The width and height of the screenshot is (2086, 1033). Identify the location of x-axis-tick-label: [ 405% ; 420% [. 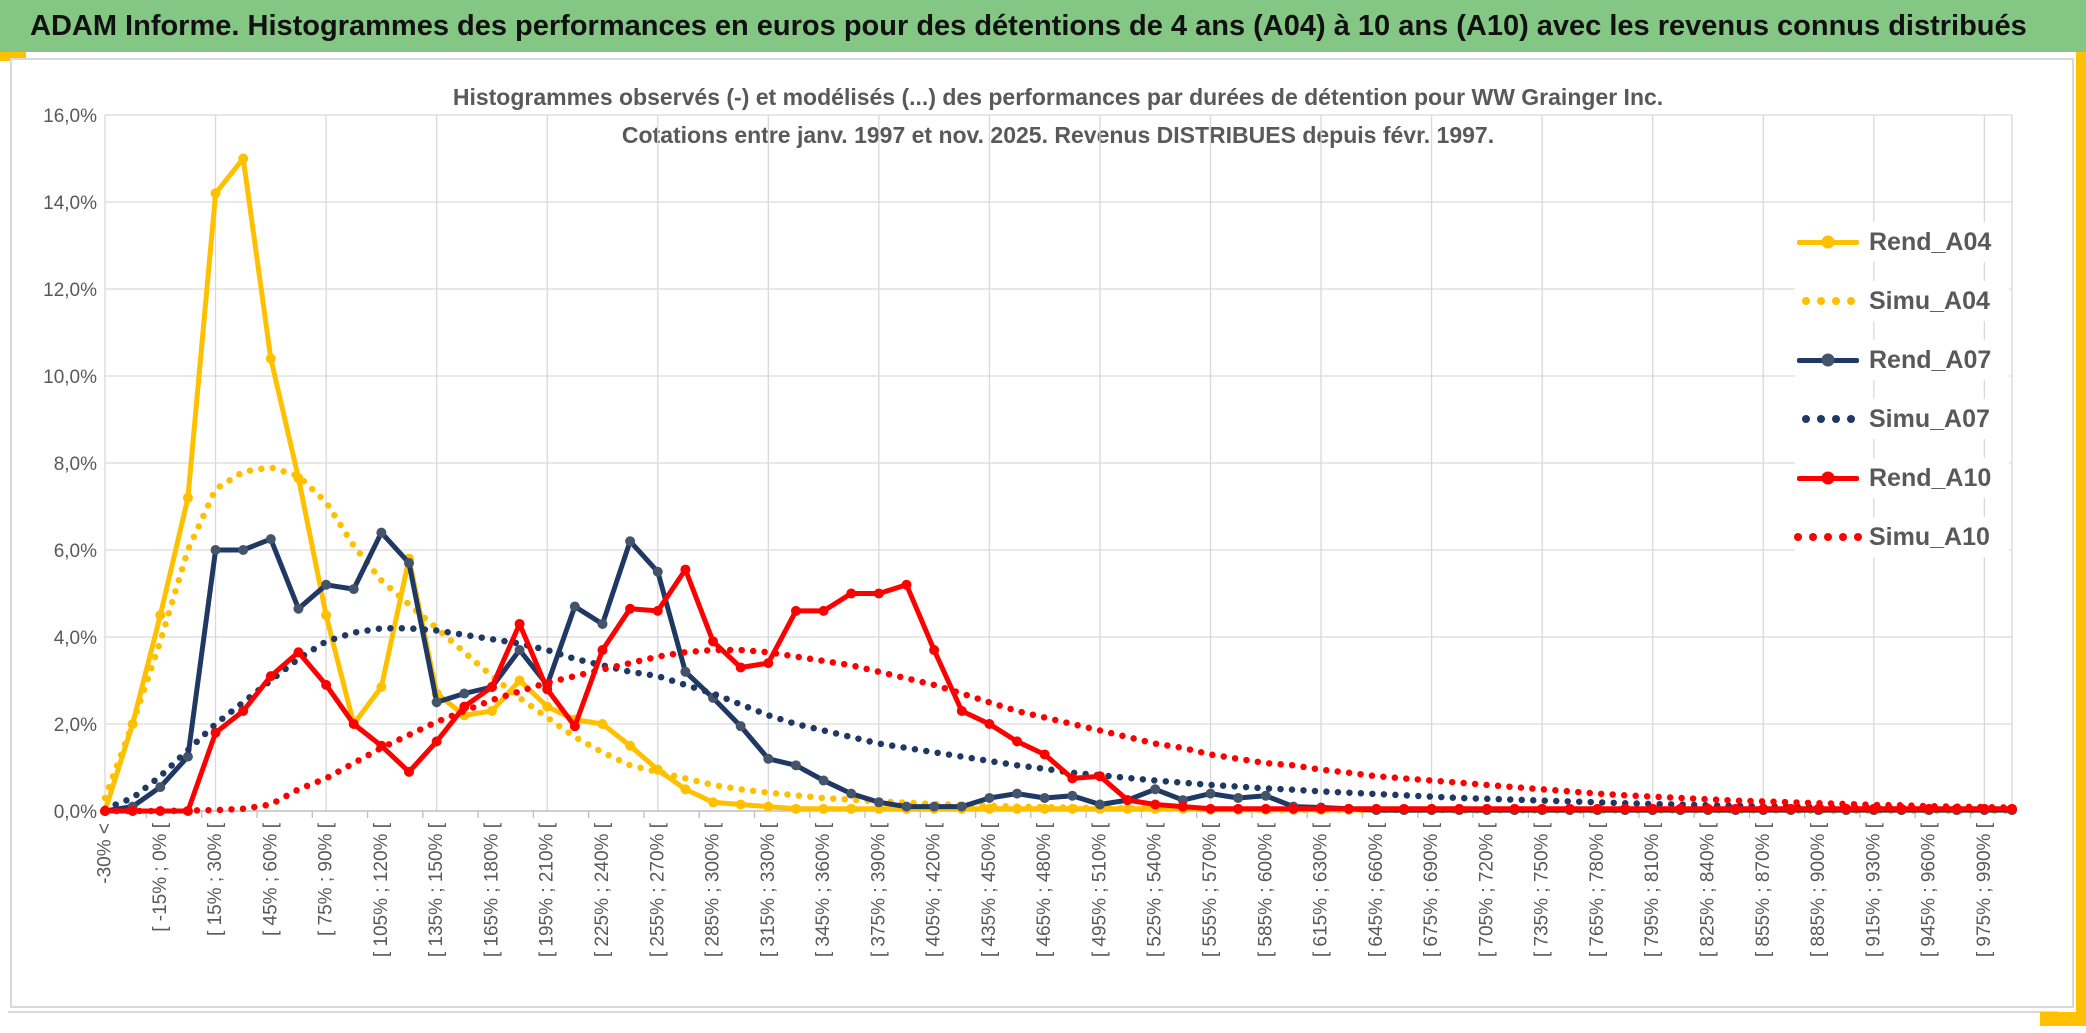
(934, 889).